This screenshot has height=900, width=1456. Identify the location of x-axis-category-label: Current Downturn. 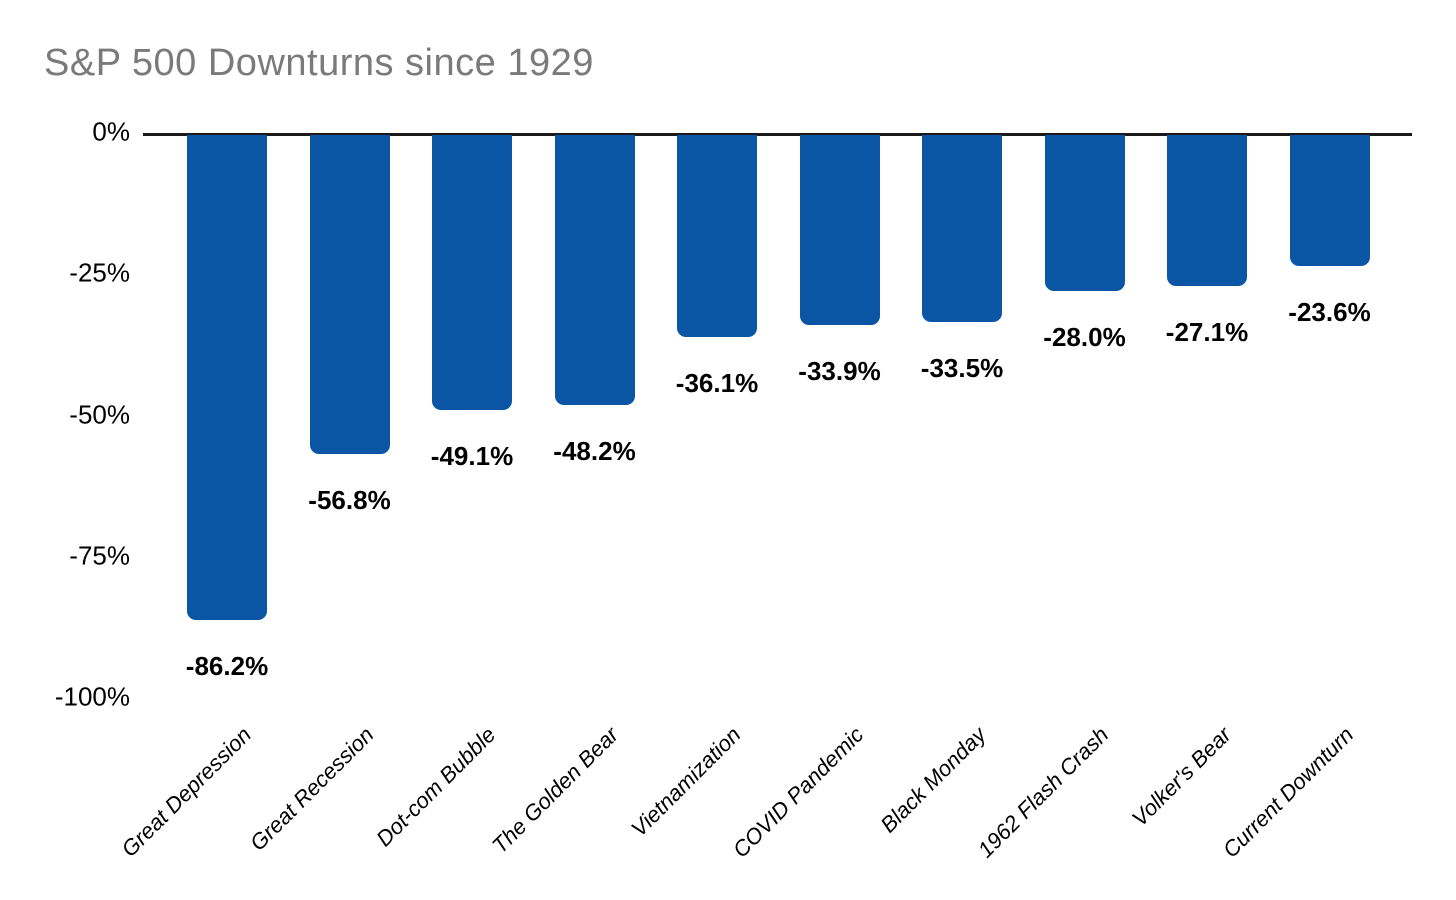
(1288, 792).